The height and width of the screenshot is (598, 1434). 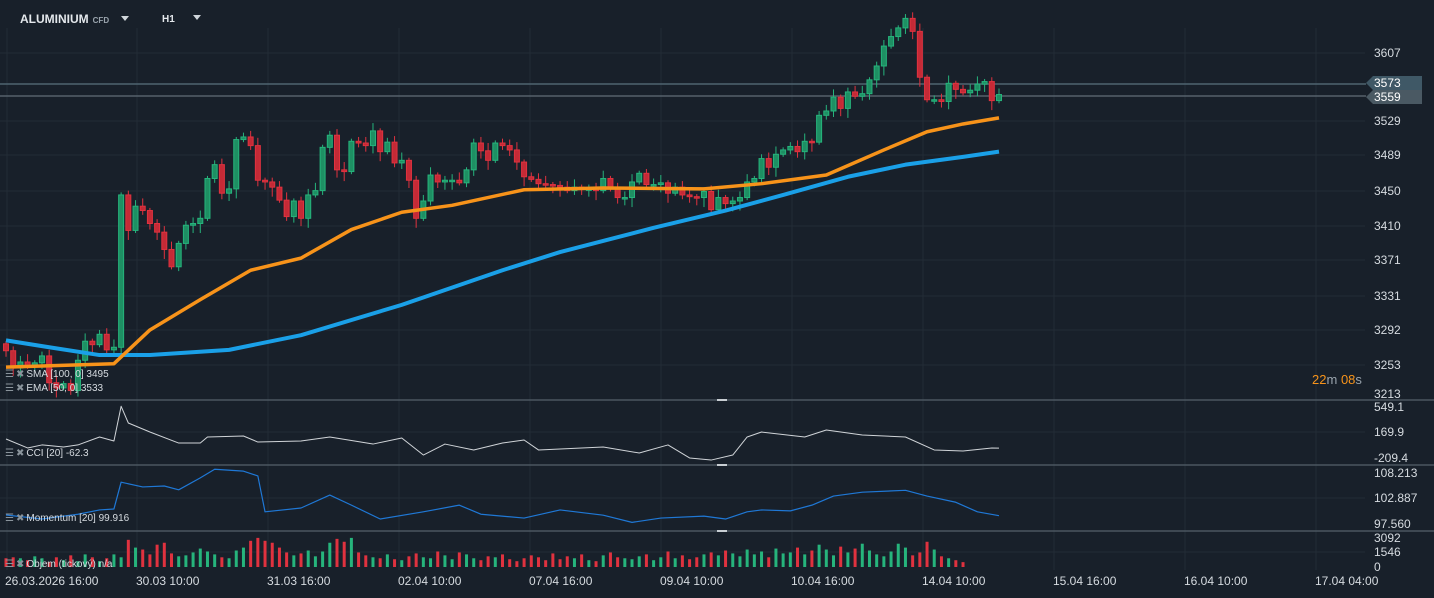 I want to click on ema-legend: ☰ ✖ EMA [50, 0] 3533, so click(x=54, y=388).